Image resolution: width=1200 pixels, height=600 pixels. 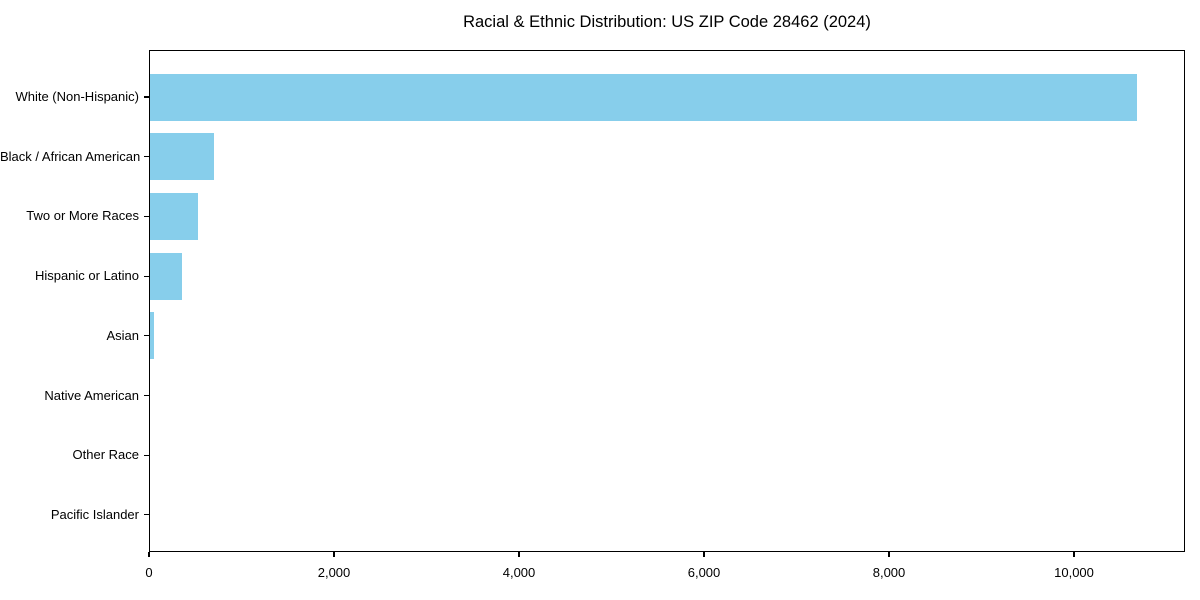 What do you see at coordinates (91, 395) in the screenshot?
I see `y-tick-label: Native American` at bounding box center [91, 395].